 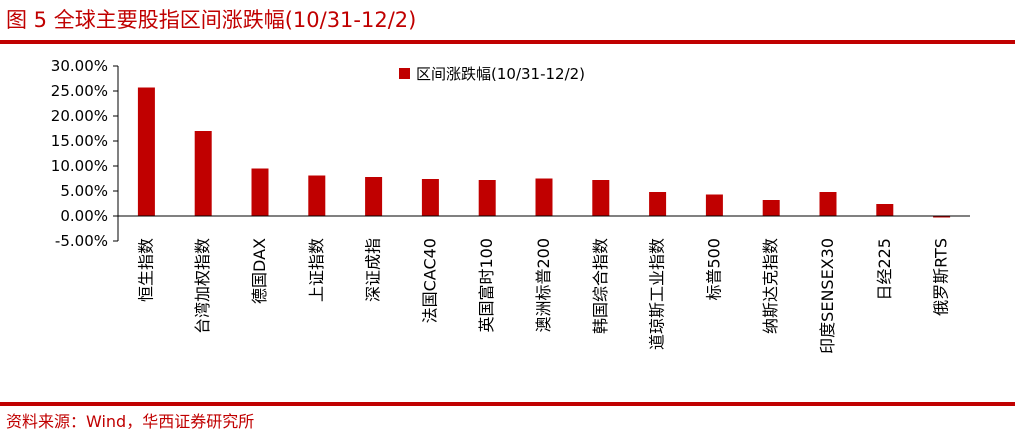 What do you see at coordinates (429, 280) in the screenshot?
I see `x-tick-label: 法国CAC40` at bounding box center [429, 280].